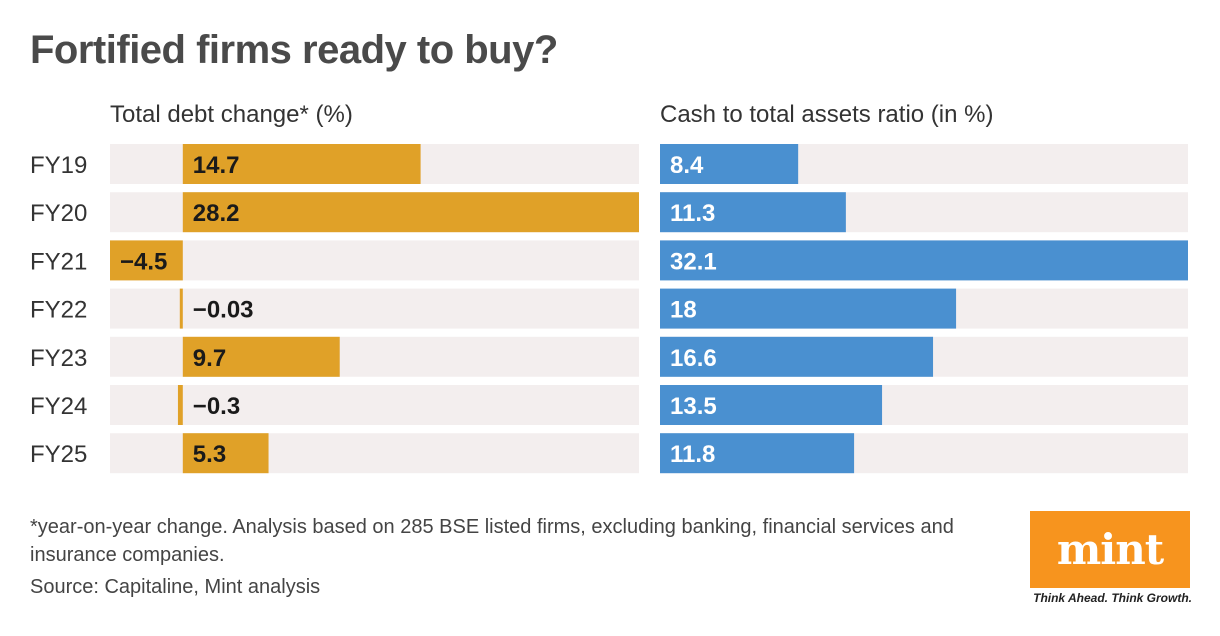 The image size is (1220, 636). Describe the element at coordinates (58, 310) in the screenshot. I see `category-label: FY22` at that location.